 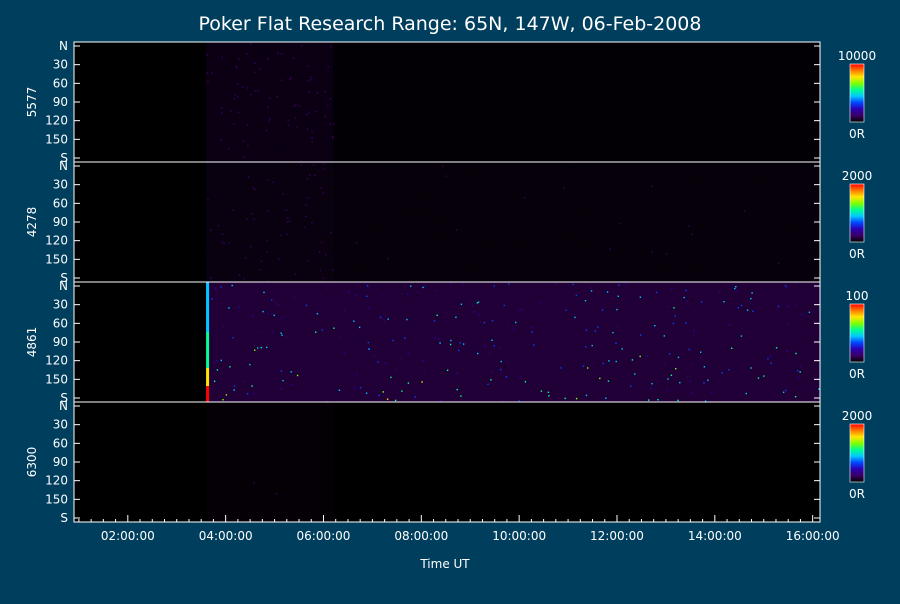 What do you see at coordinates (56, 481) in the screenshot?
I see `y-tick-label: 120` at bounding box center [56, 481].